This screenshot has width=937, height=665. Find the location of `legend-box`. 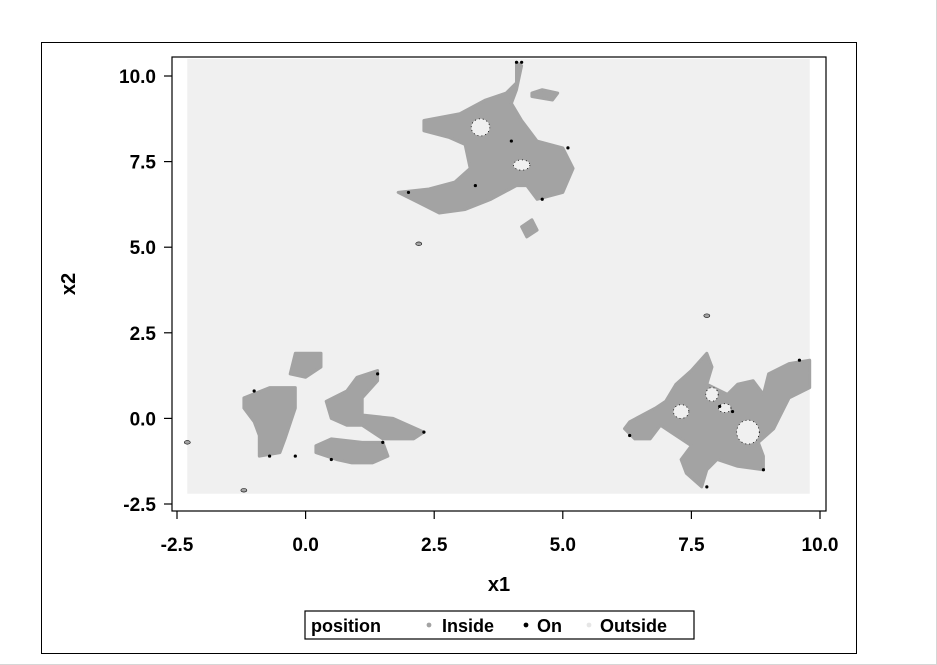

legend-box is located at coordinates (499, 625).